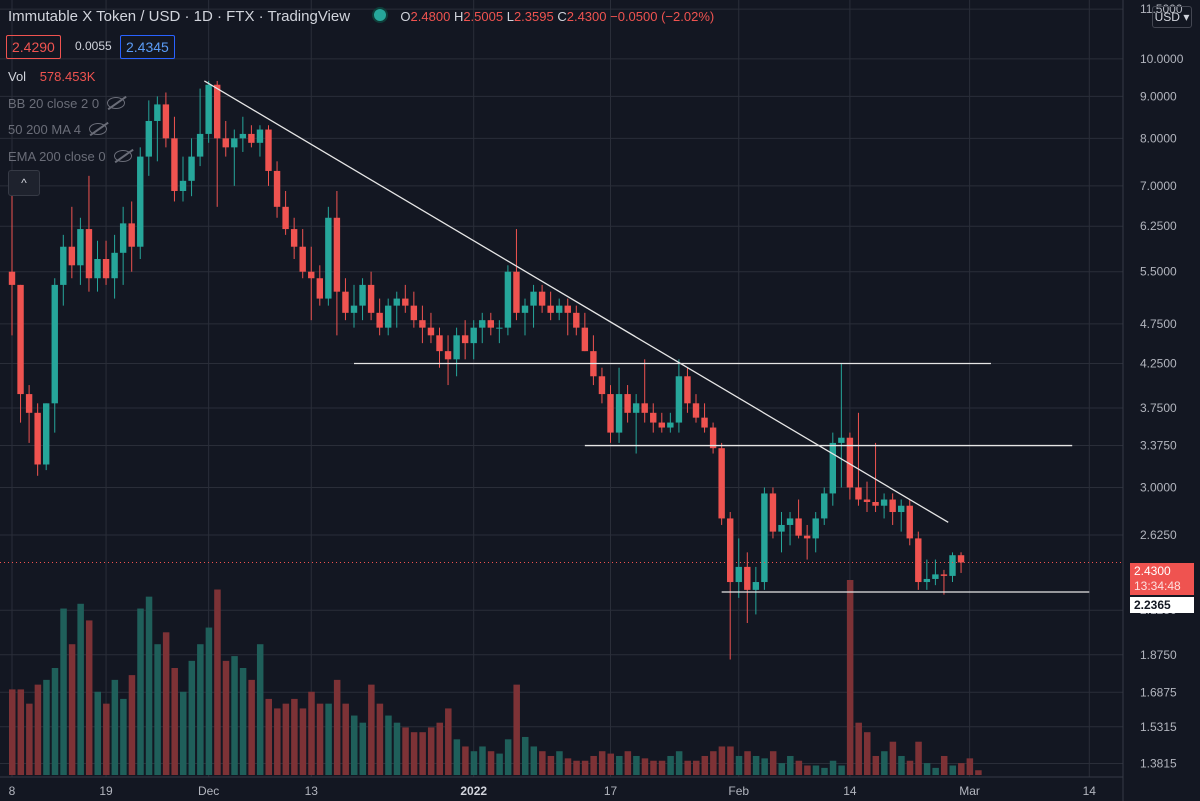 The height and width of the screenshot is (801, 1200). I want to click on collapse-legend-button: ^, so click(24, 183).